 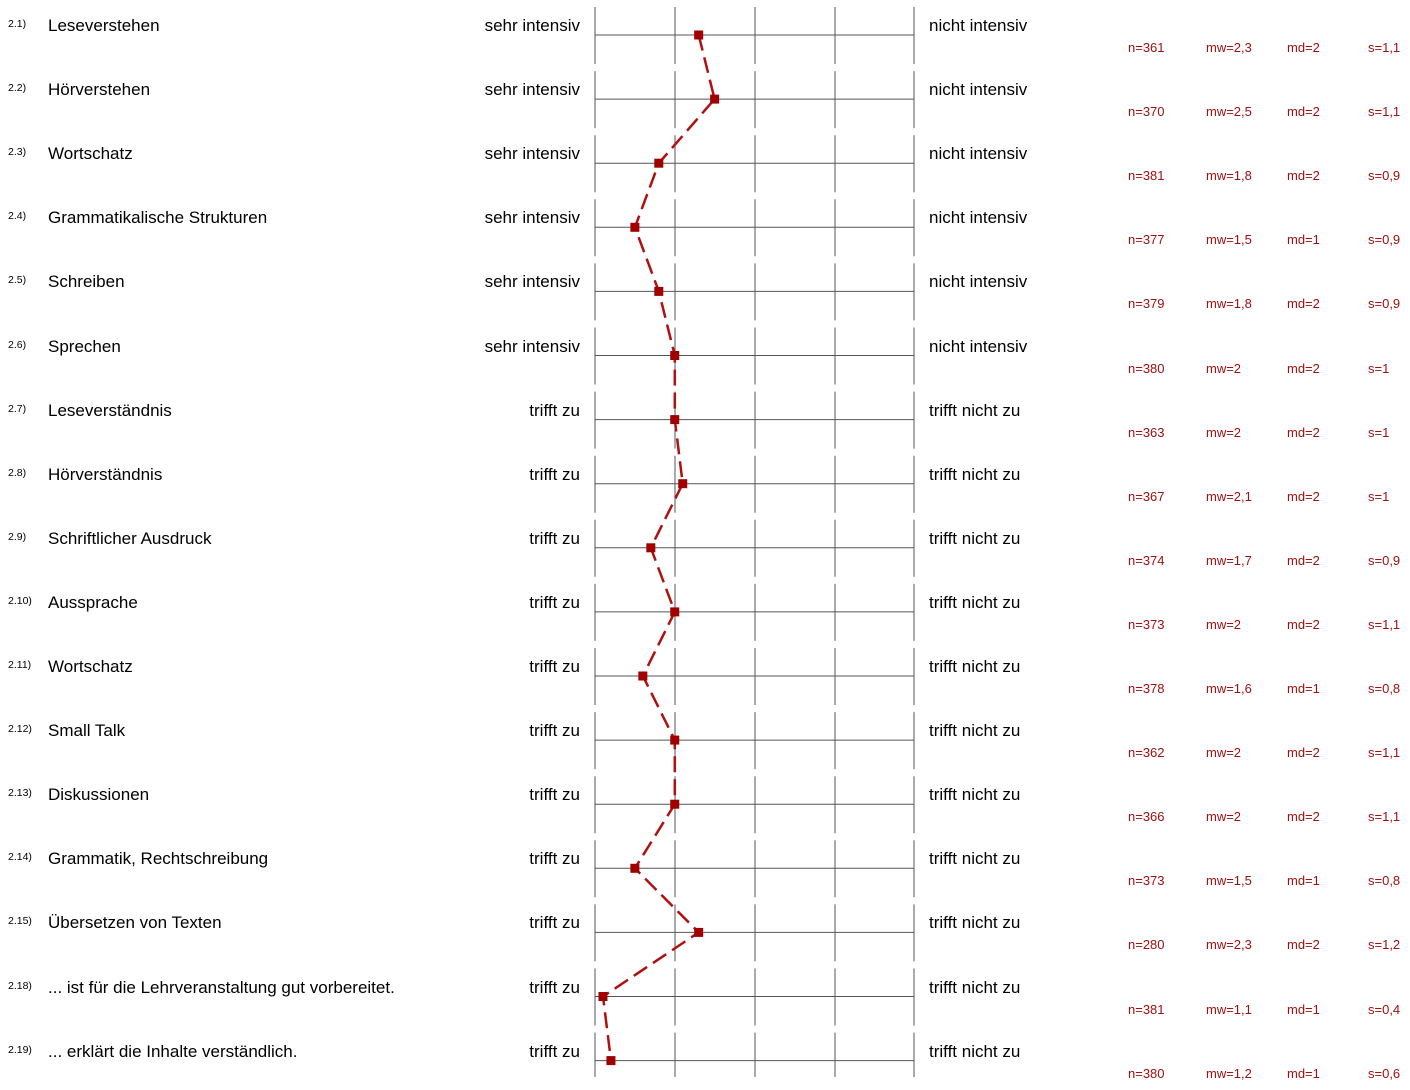 What do you see at coordinates (1146, 368) in the screenshot?
I see `stat-n: n=380` at bounding box center [1146, 368].